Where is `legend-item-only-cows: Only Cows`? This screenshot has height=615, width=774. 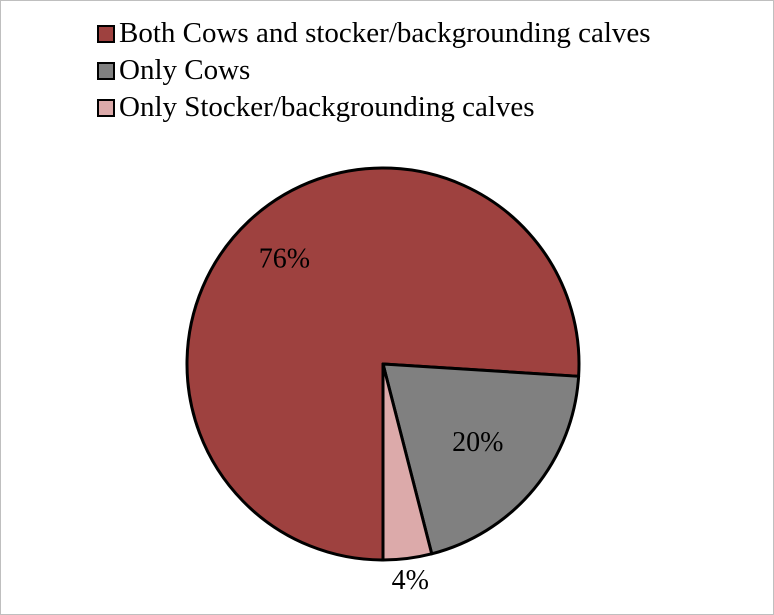
legend-item-only-cows: Only Cows is located at coordinates (374, 70).